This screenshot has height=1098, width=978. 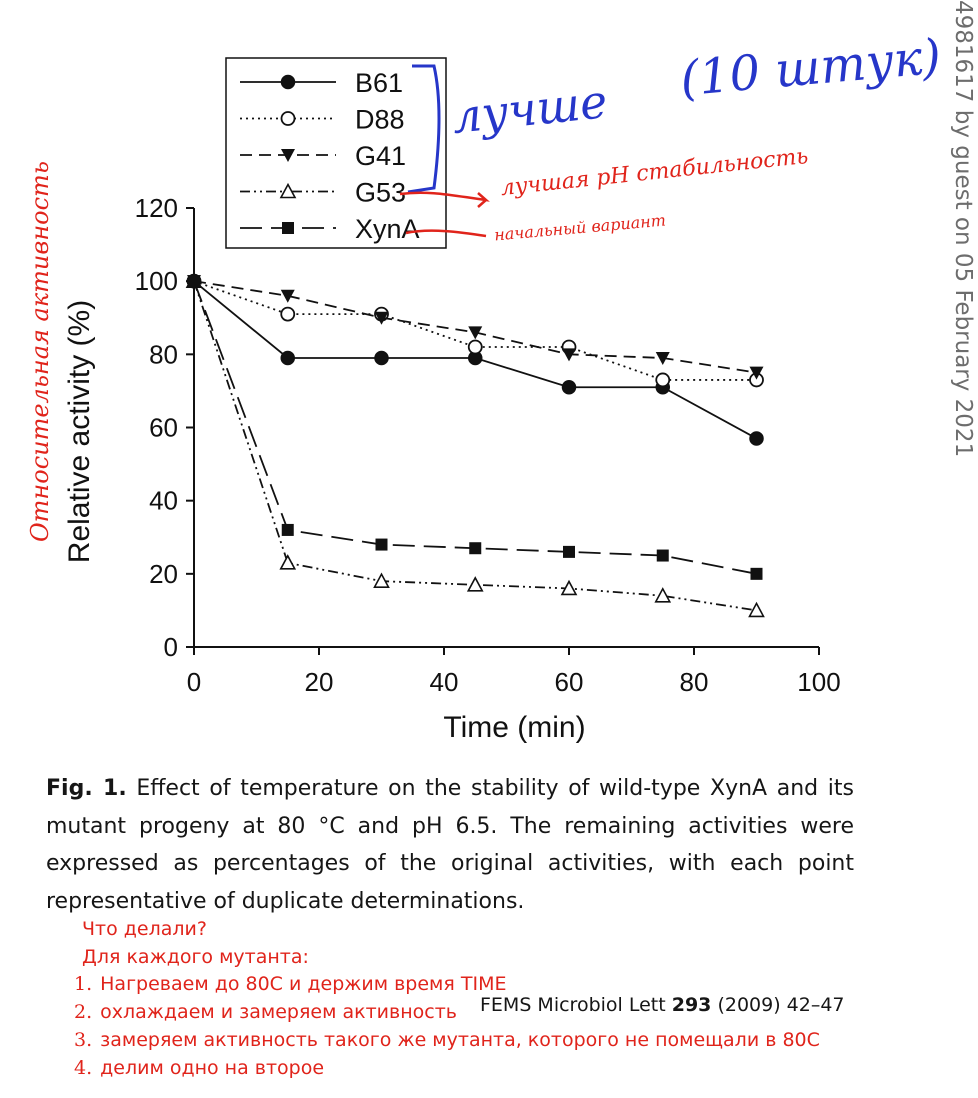 I want to click on citation-volume: 293, so click(x=691, y=1005).